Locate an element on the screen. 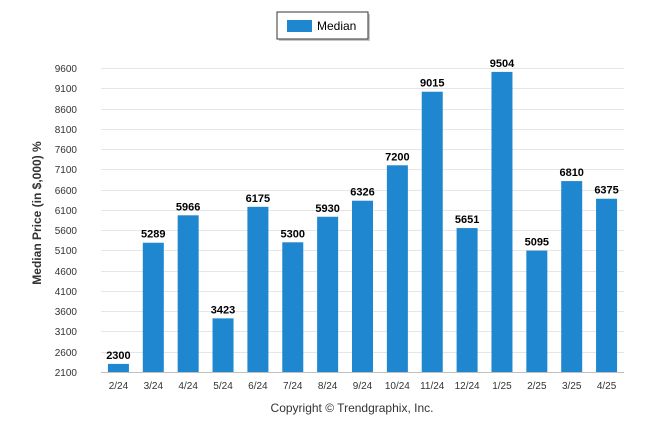 The height and width of the screenshot is (434, 646). bar-value-label: 3423 is located at coordinates (223, 310).